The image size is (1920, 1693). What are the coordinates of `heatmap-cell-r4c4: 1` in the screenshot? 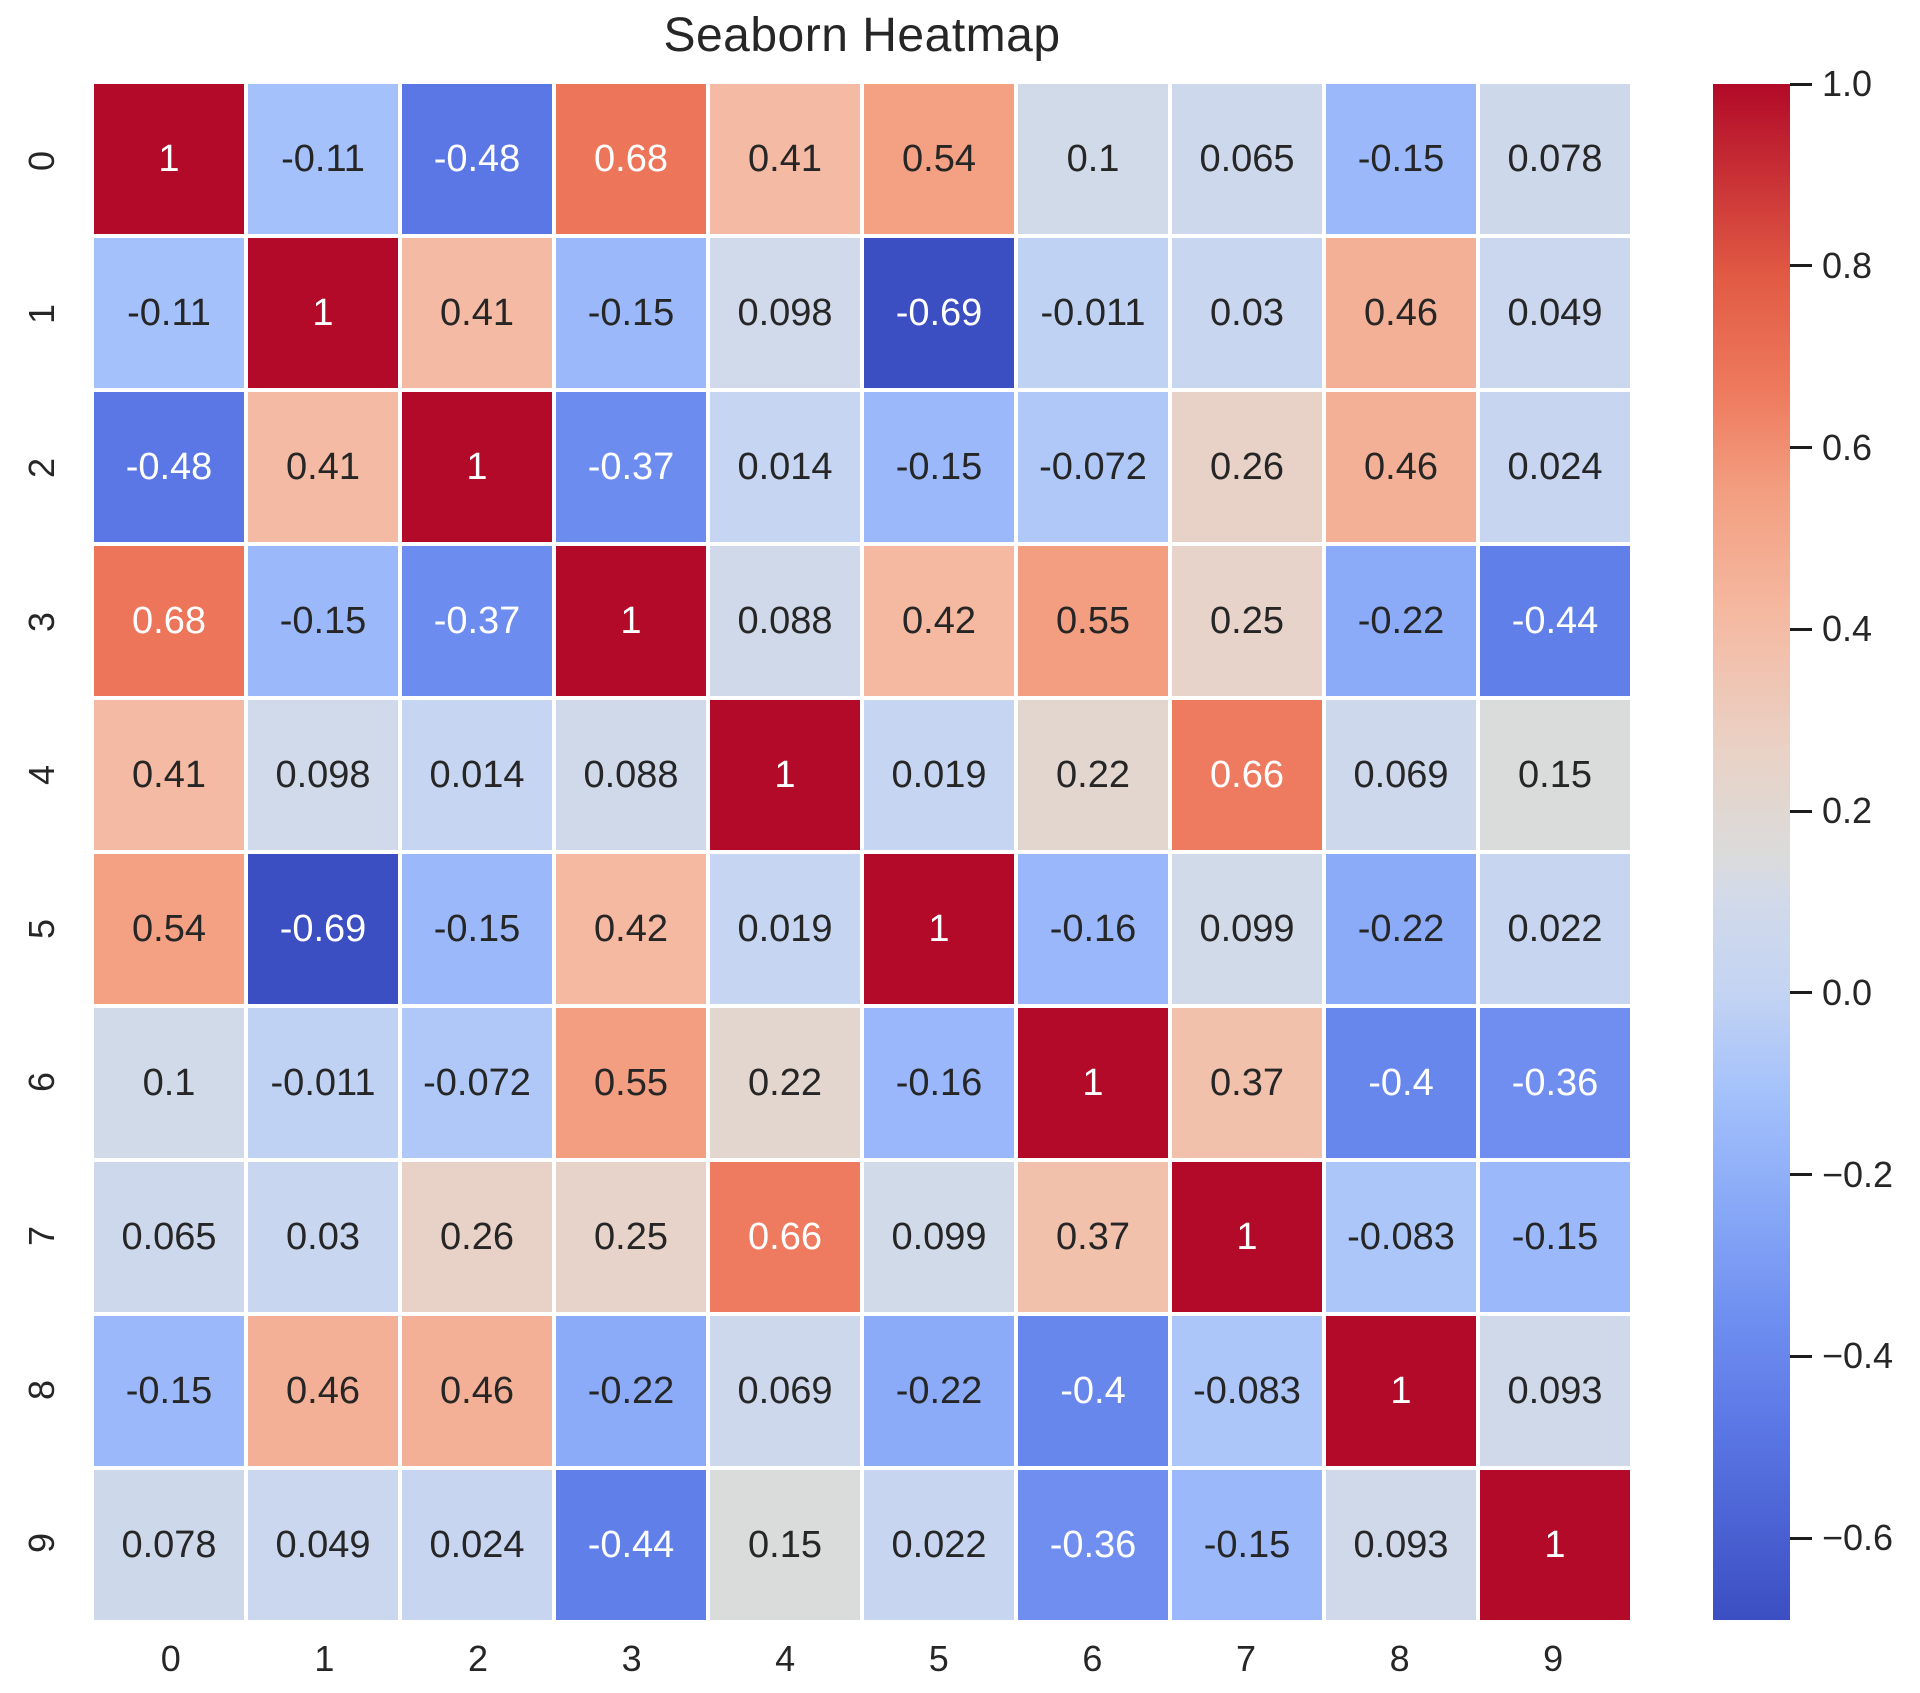 It's located at (785, 775).